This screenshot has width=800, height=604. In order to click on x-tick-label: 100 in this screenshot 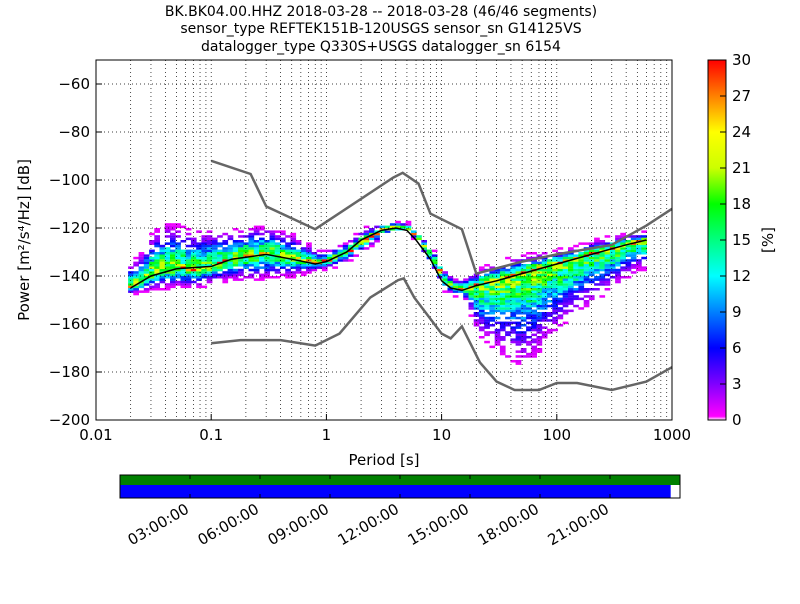, I will do `click(556, 435)`.